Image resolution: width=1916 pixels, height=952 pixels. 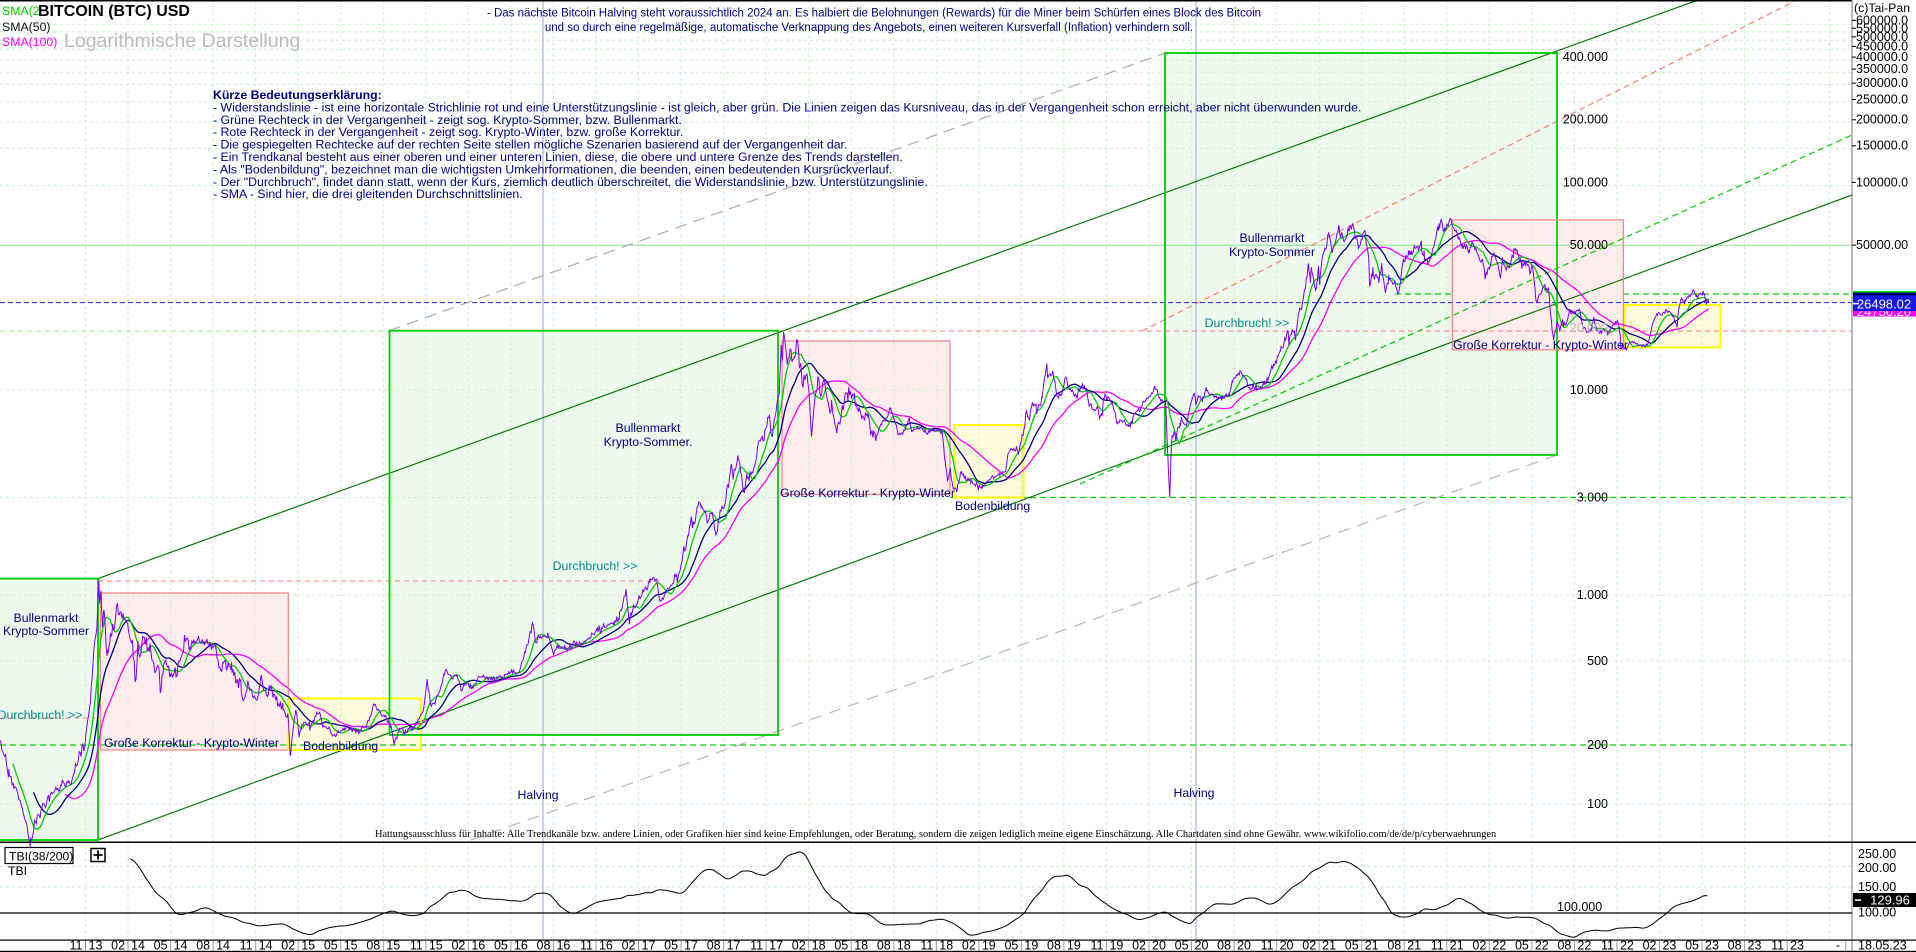 What do you see at coordinates (1597, 804) in the screenshot?
I see `svg-text: 100` at bounding box center [1597, 804].